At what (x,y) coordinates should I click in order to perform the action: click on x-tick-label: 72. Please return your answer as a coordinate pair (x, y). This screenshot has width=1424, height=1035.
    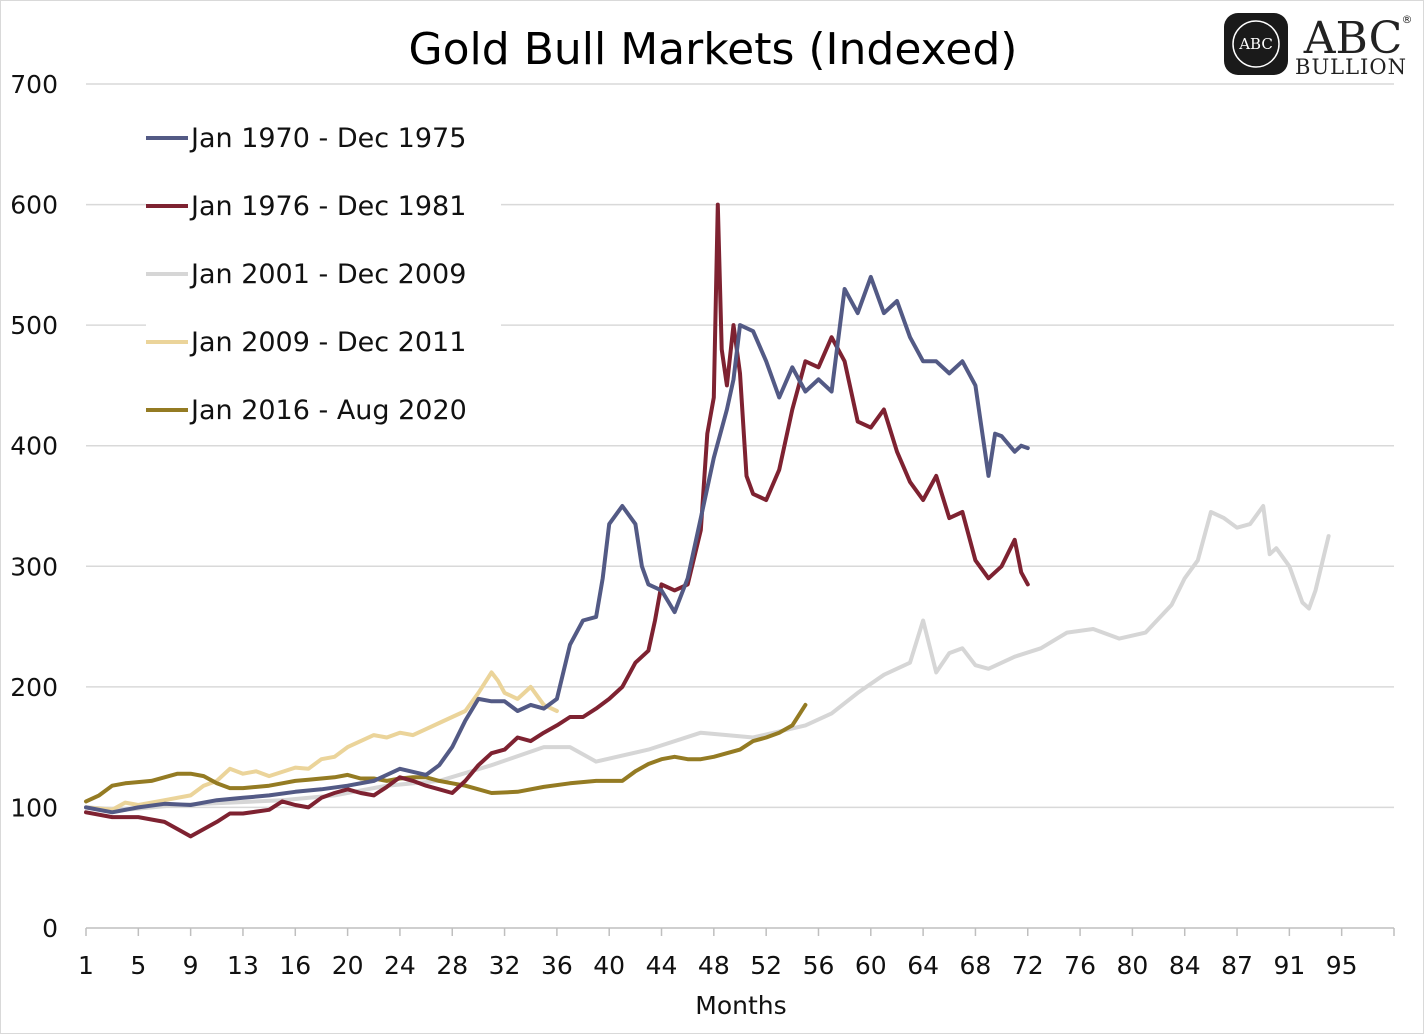
    Looking at the image, I should click on (1028, 965).